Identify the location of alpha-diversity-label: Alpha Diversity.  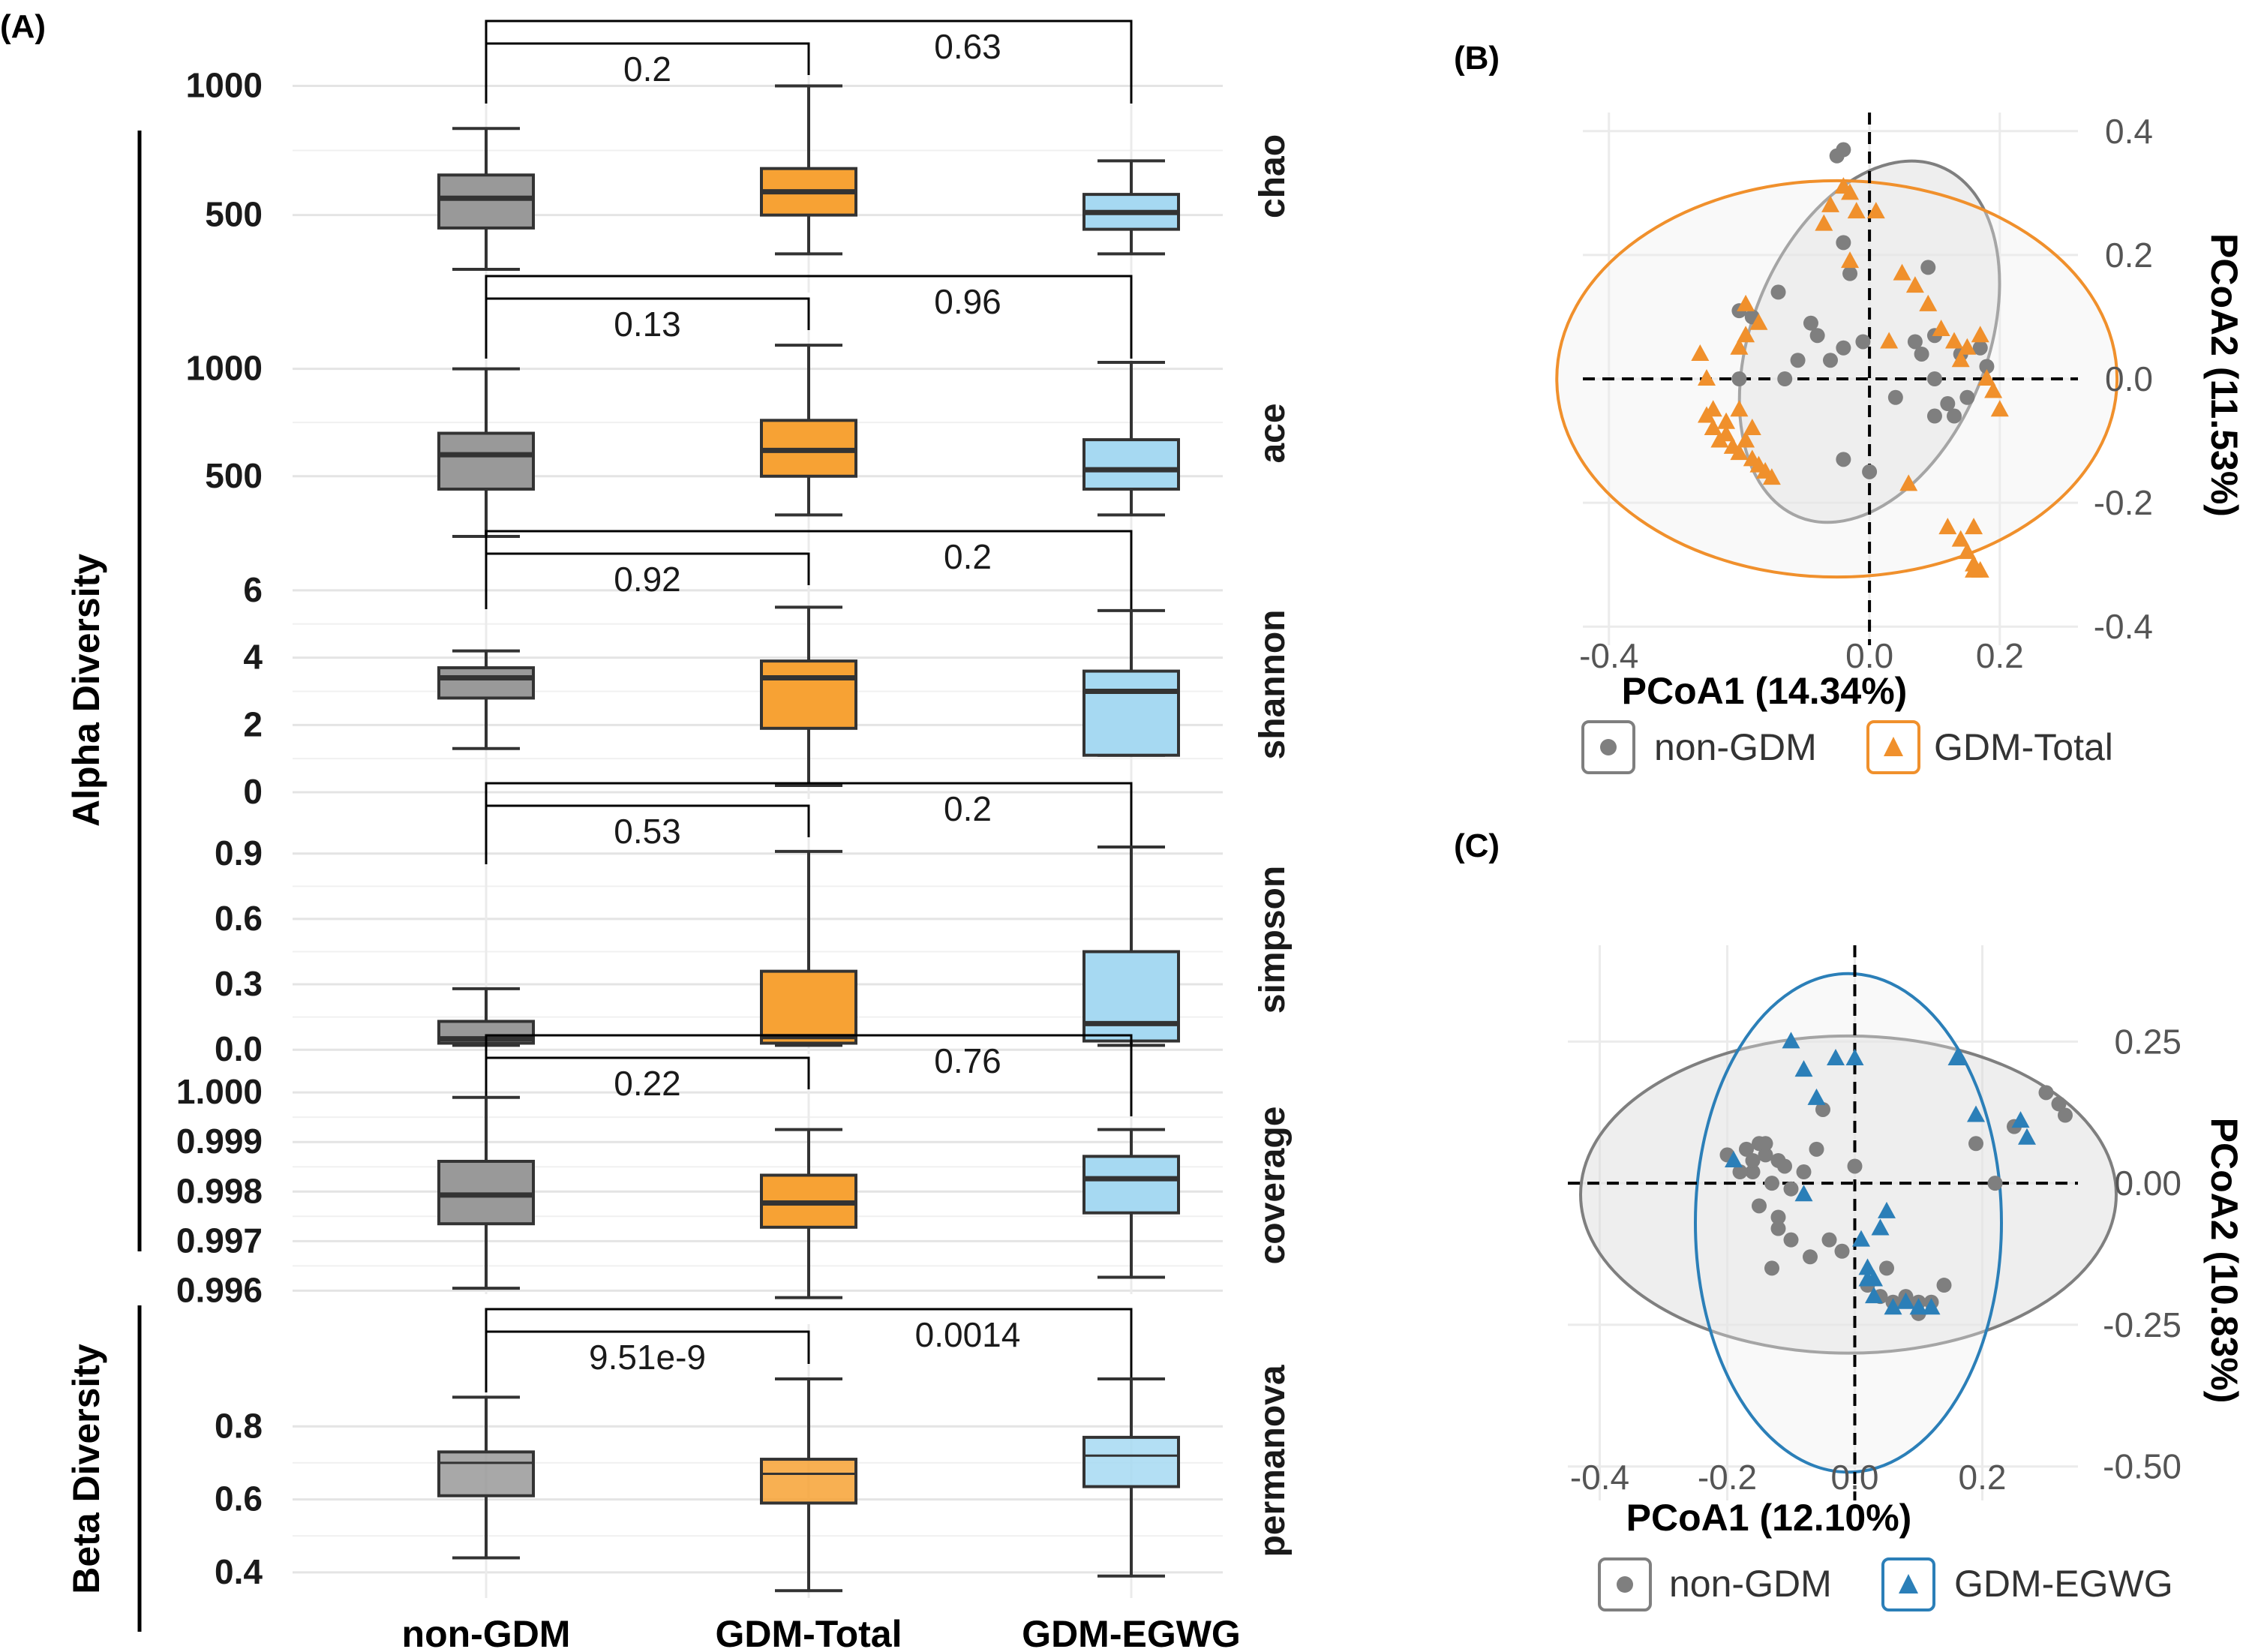
(86, 690).